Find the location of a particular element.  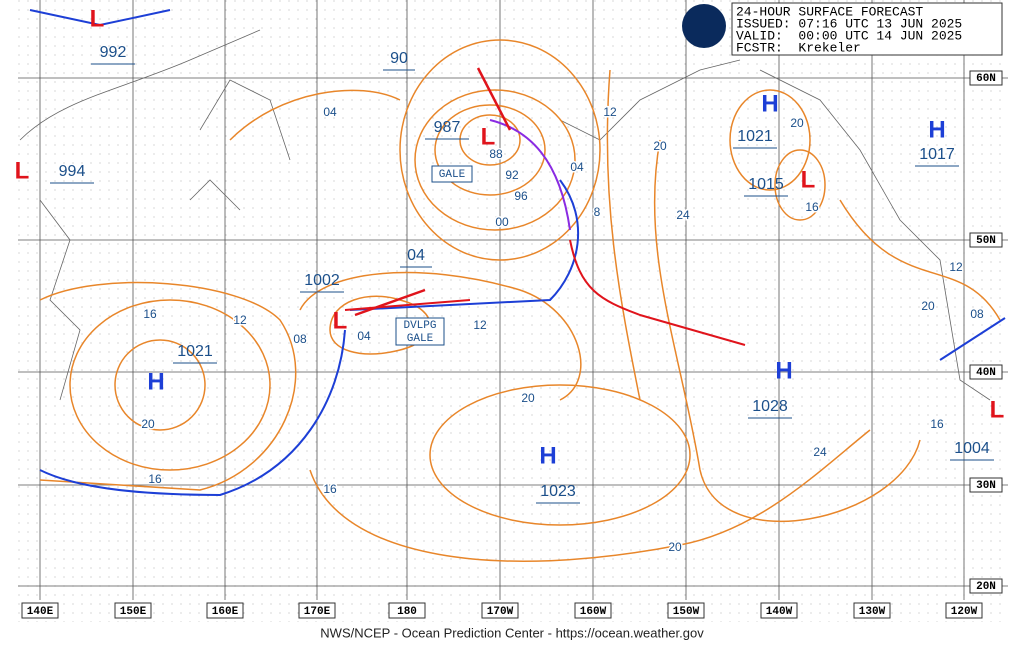

longitude-label: 120W is located at coordinates (964, 612).